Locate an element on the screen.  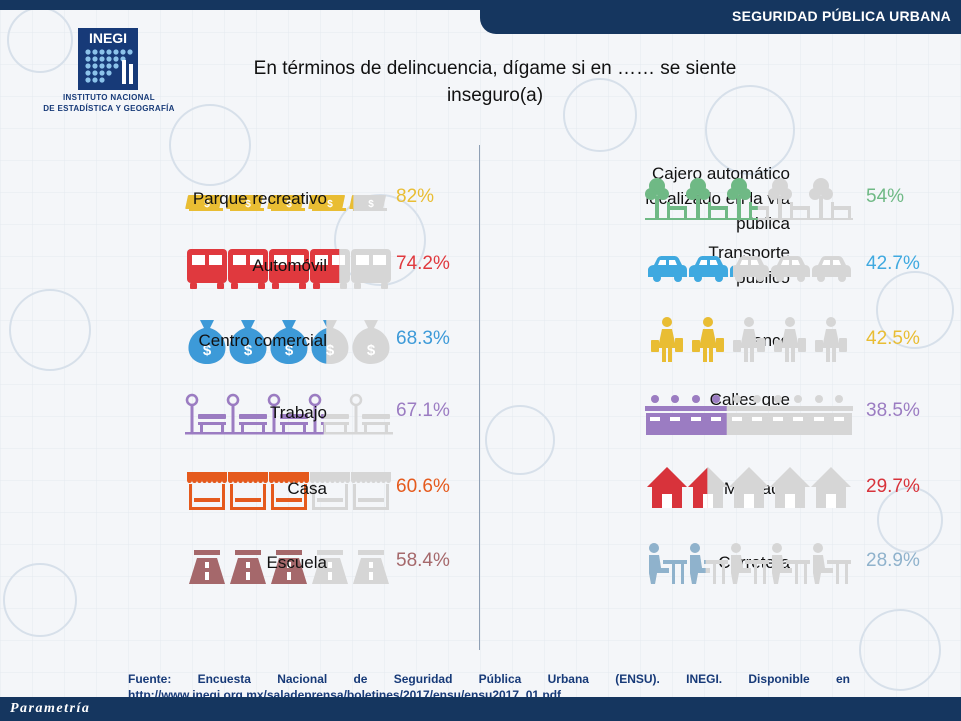
category-label-line: Trabajo is located at coordinates (298, 412).